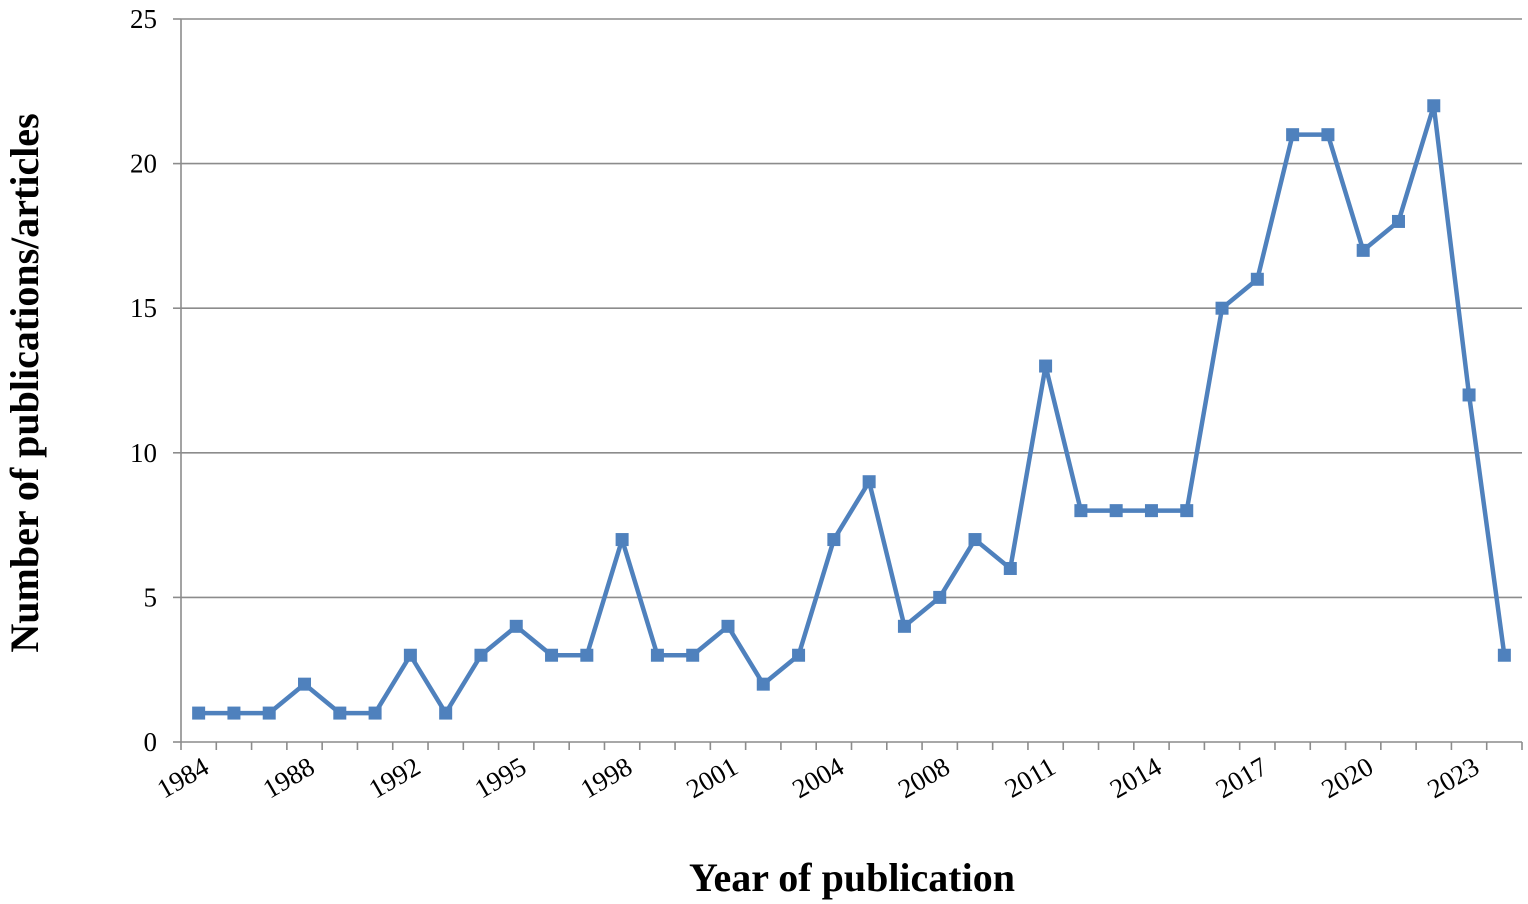  I want to click on x-tick-label: 2014, so click(1136, 777).